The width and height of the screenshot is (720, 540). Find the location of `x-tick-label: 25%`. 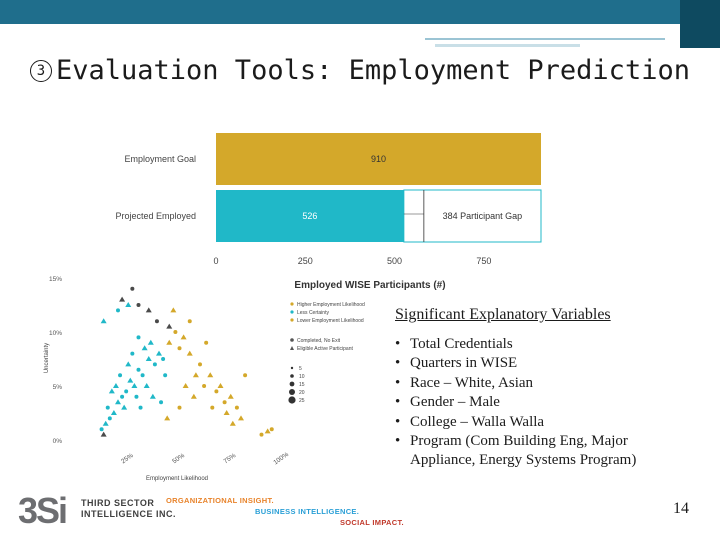

x-tick-label: 25% is located at coordinates (127, 458).